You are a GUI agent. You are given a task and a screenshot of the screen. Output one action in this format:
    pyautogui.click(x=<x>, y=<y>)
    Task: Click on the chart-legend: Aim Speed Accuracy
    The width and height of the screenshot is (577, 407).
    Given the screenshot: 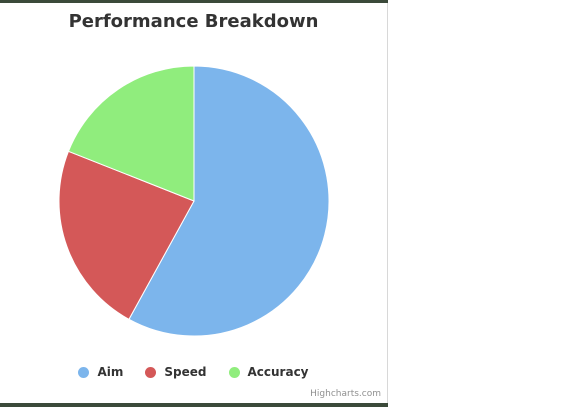 What is the action you would take?
    pyautogui.click(x=193, y=372)
    